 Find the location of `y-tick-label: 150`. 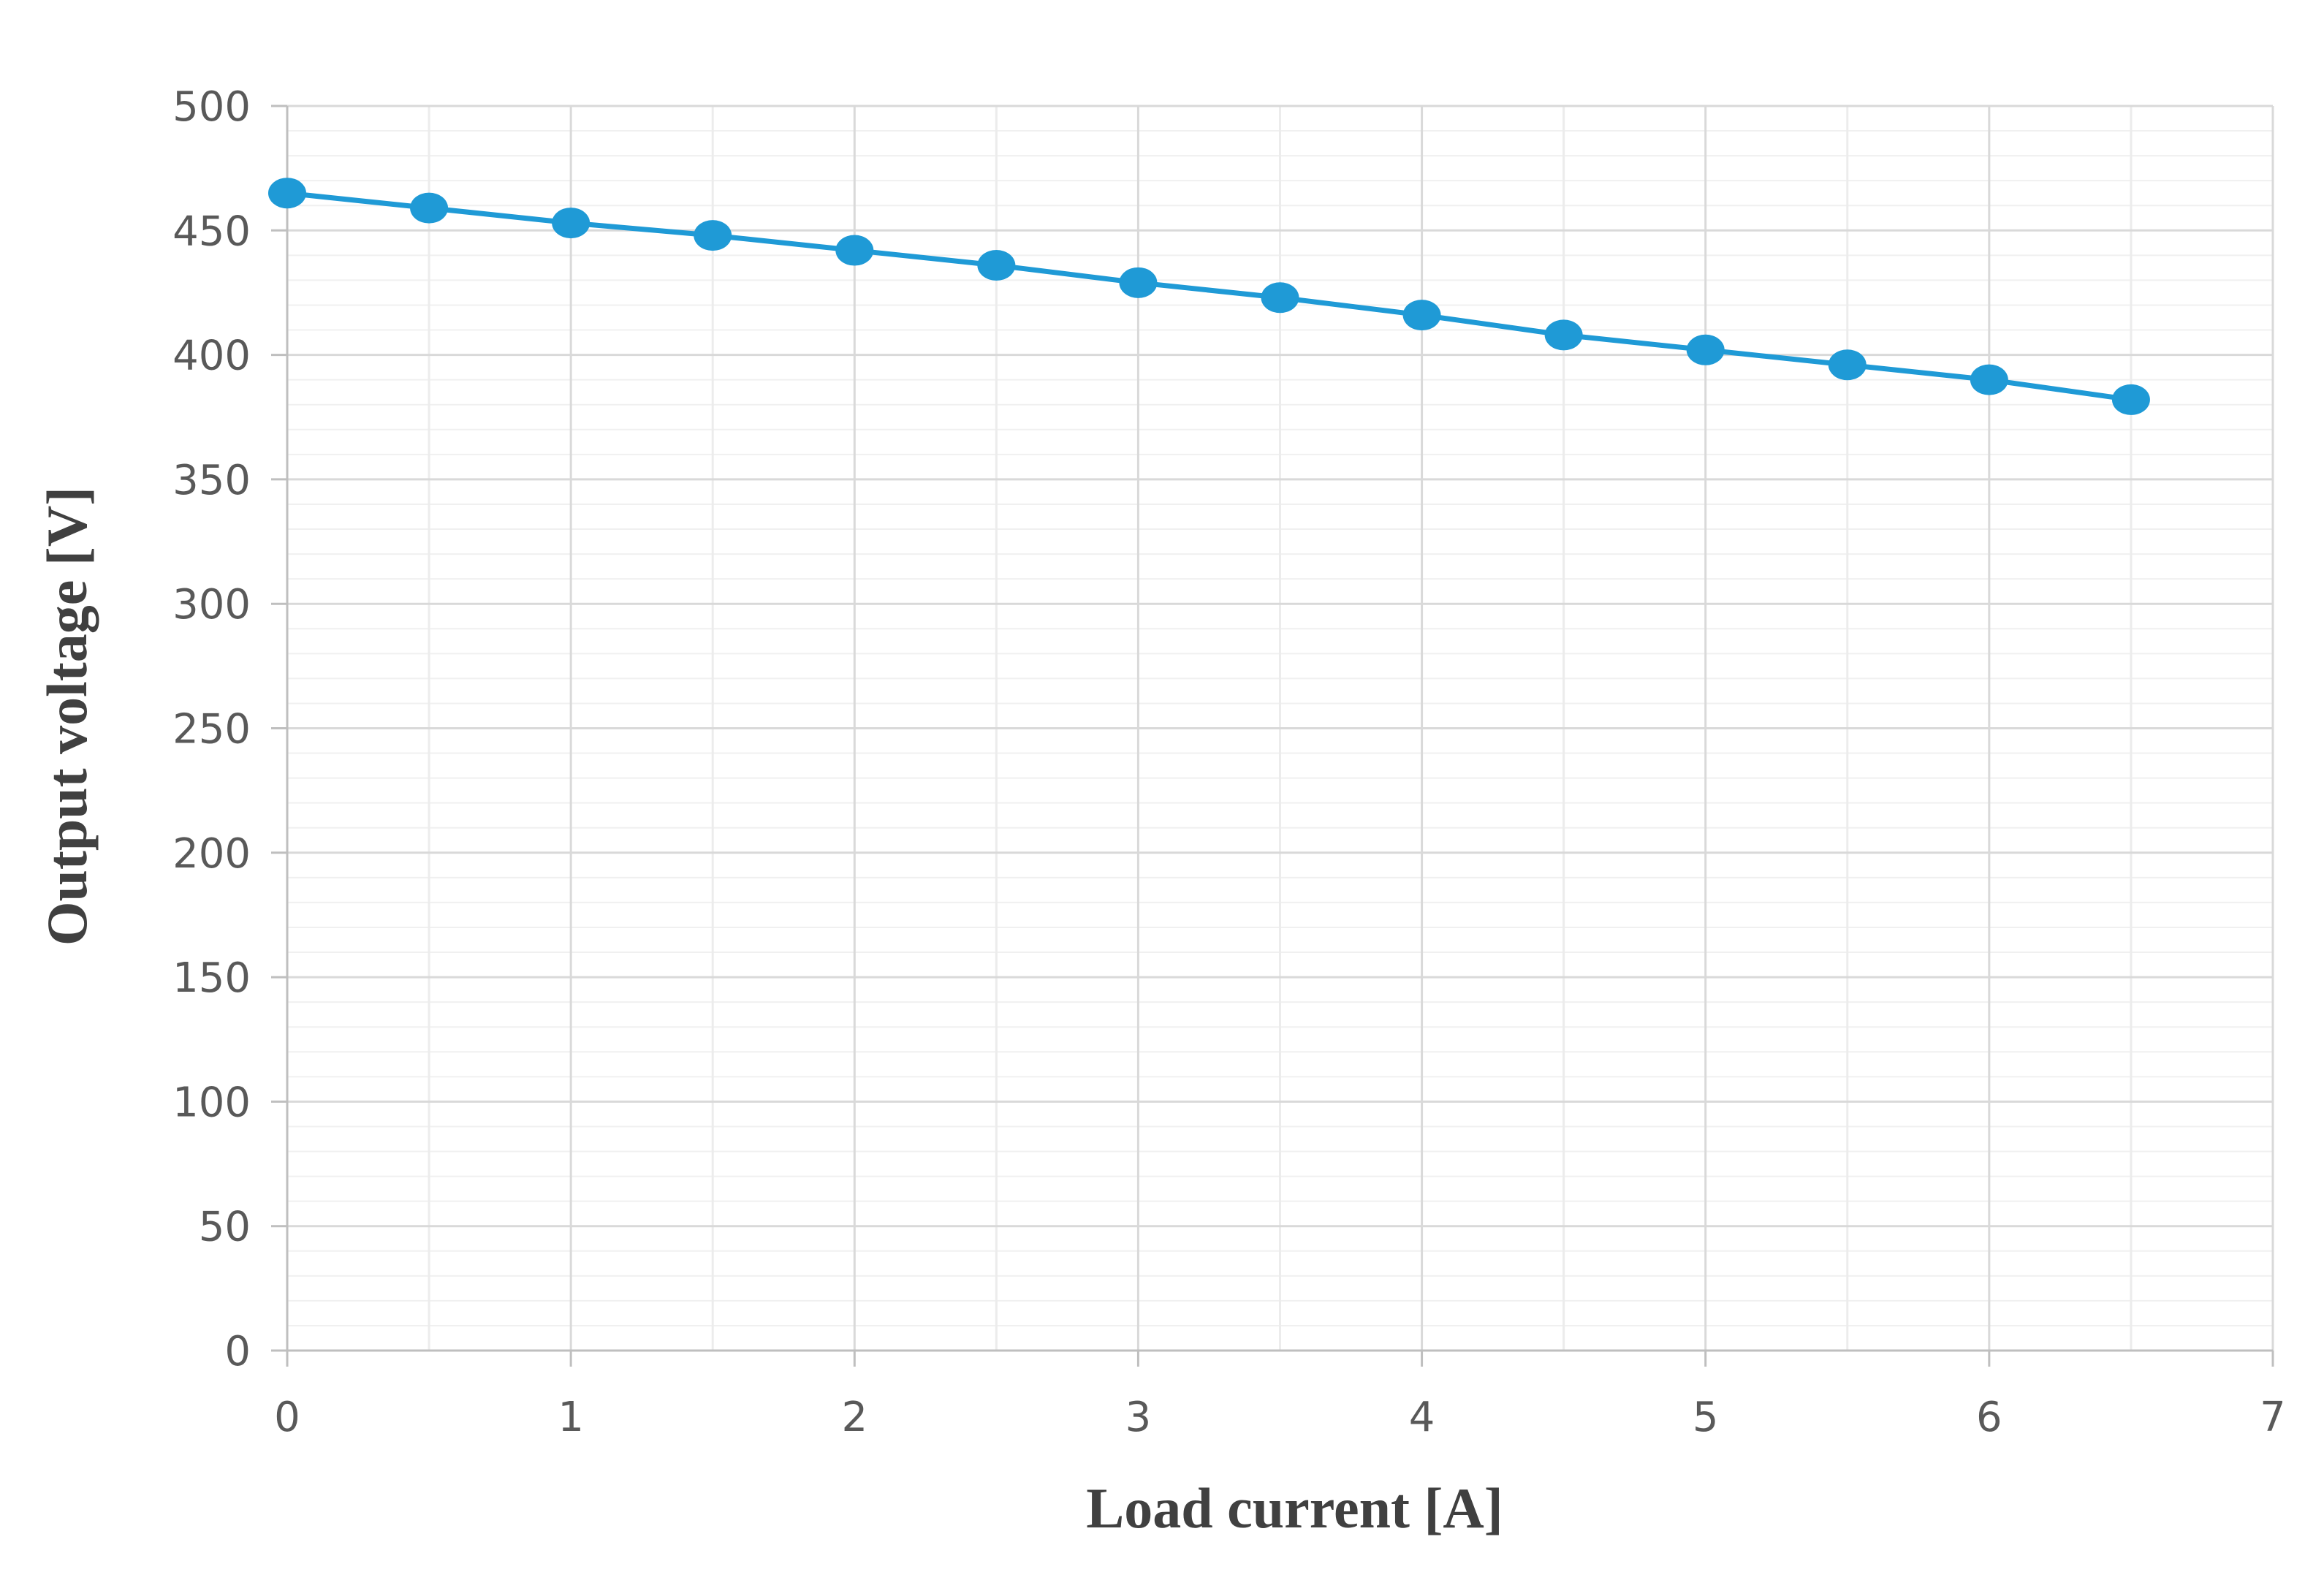

y-tick-label: 150 is located at coordinates (211, 978).